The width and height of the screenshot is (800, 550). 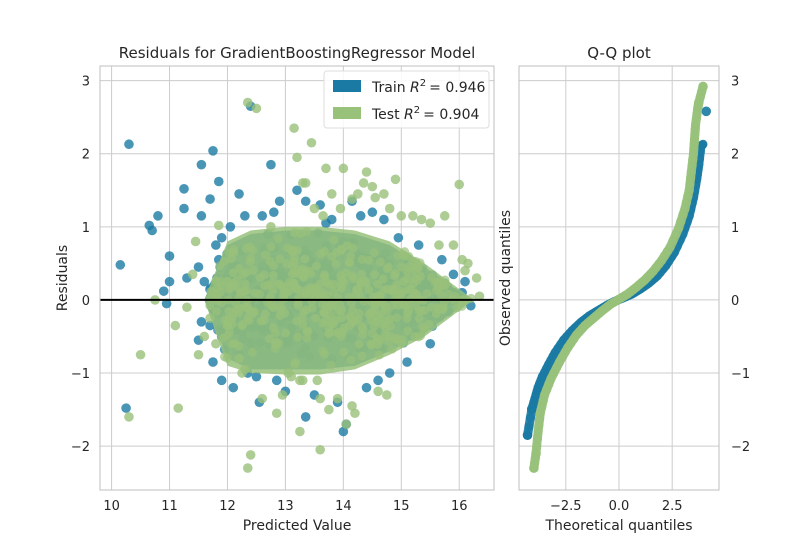 What do you see at coordinates (417, 110) in the screenshot?
I see `legend-test-metric-sup: 2` at bounding box center [417, 110].